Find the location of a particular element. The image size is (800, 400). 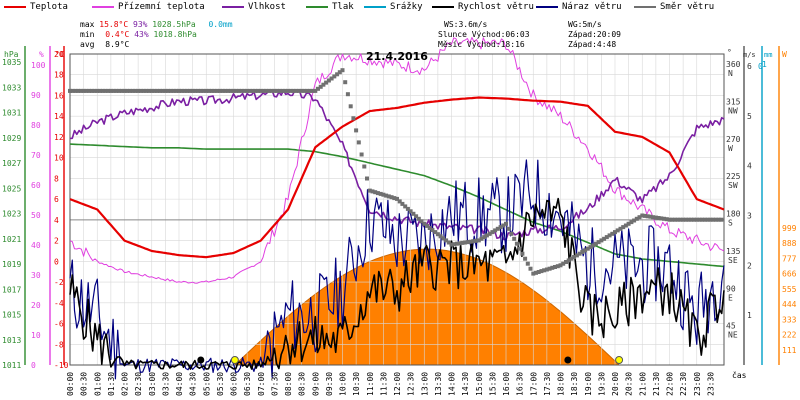

tick-label-pressure: 1015 is located at coordinates (11, 315).